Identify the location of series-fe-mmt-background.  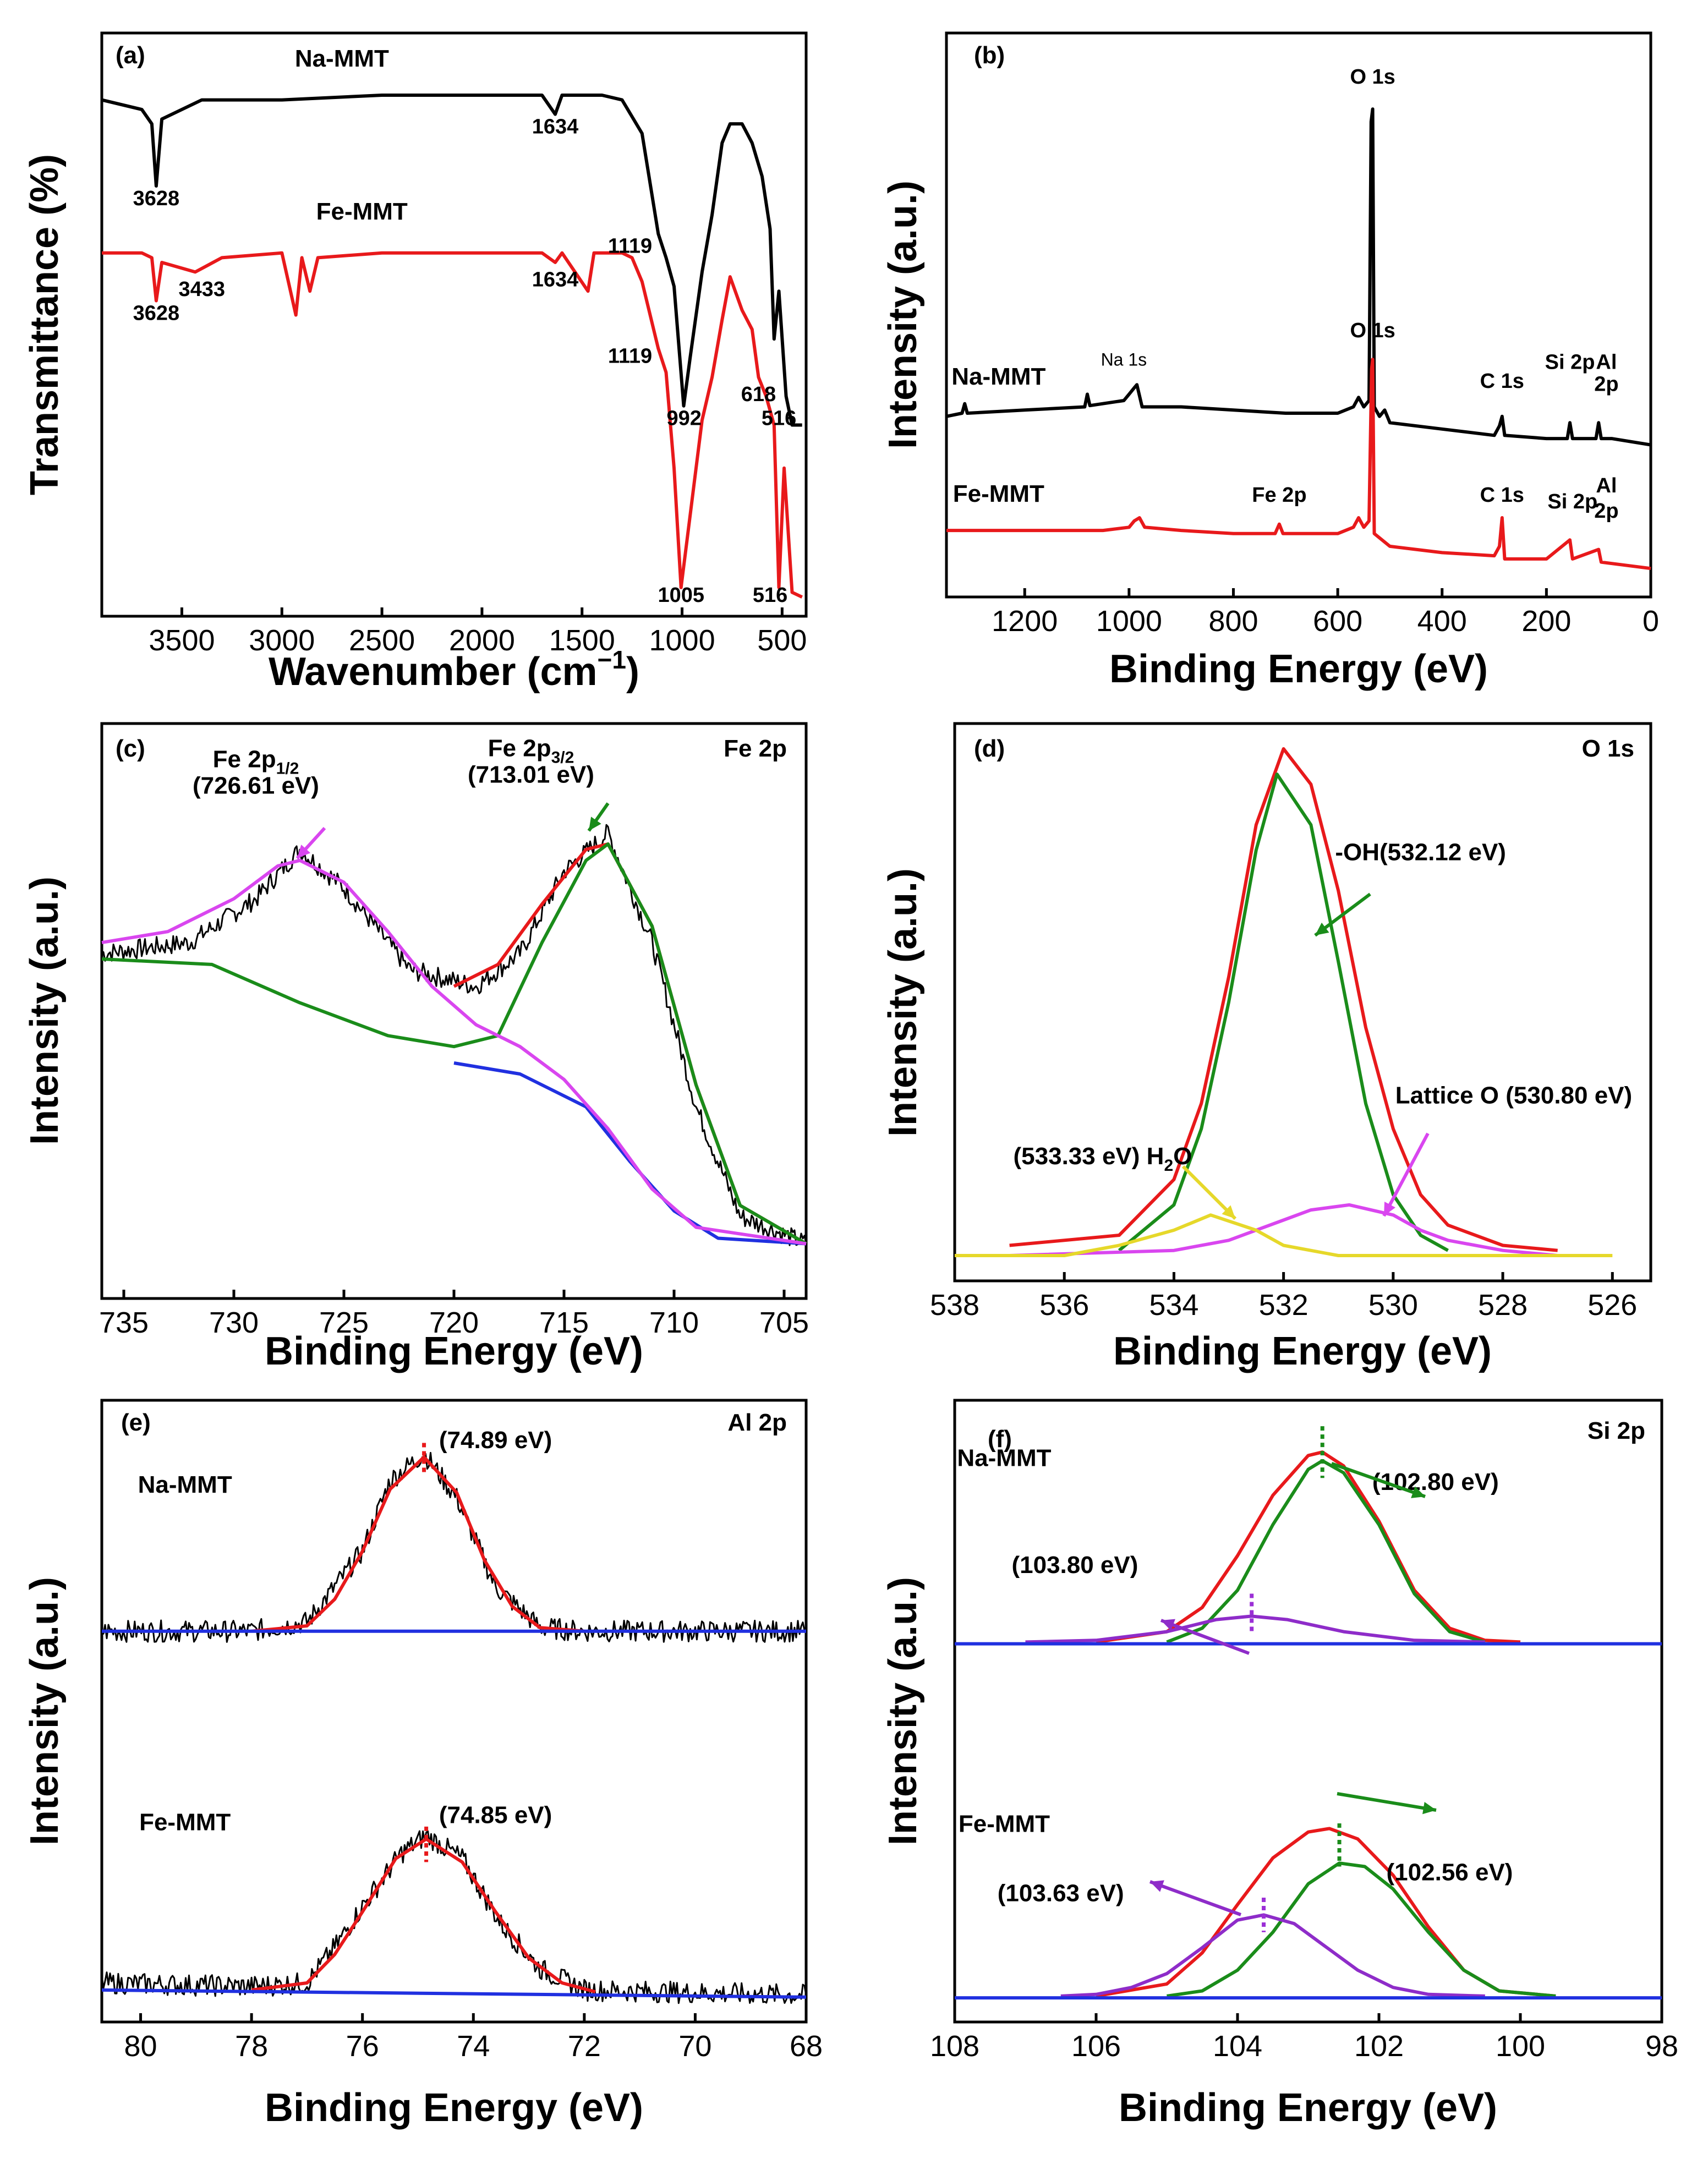
(454, 1994).